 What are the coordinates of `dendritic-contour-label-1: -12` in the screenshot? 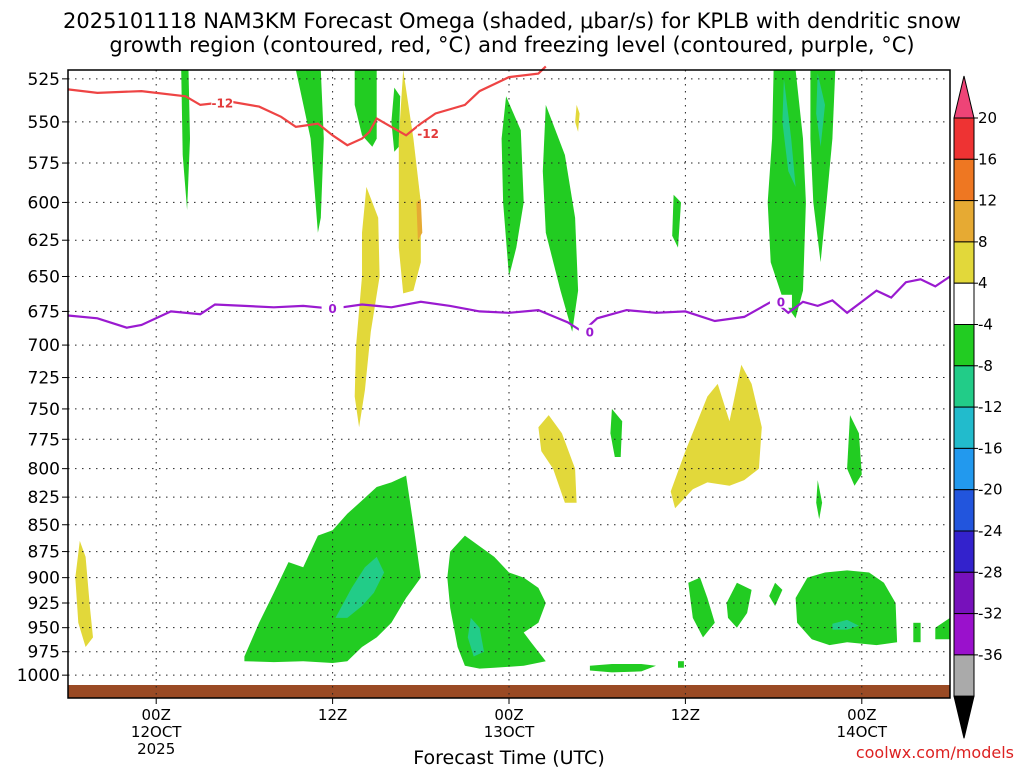 It's located at (428, 134).